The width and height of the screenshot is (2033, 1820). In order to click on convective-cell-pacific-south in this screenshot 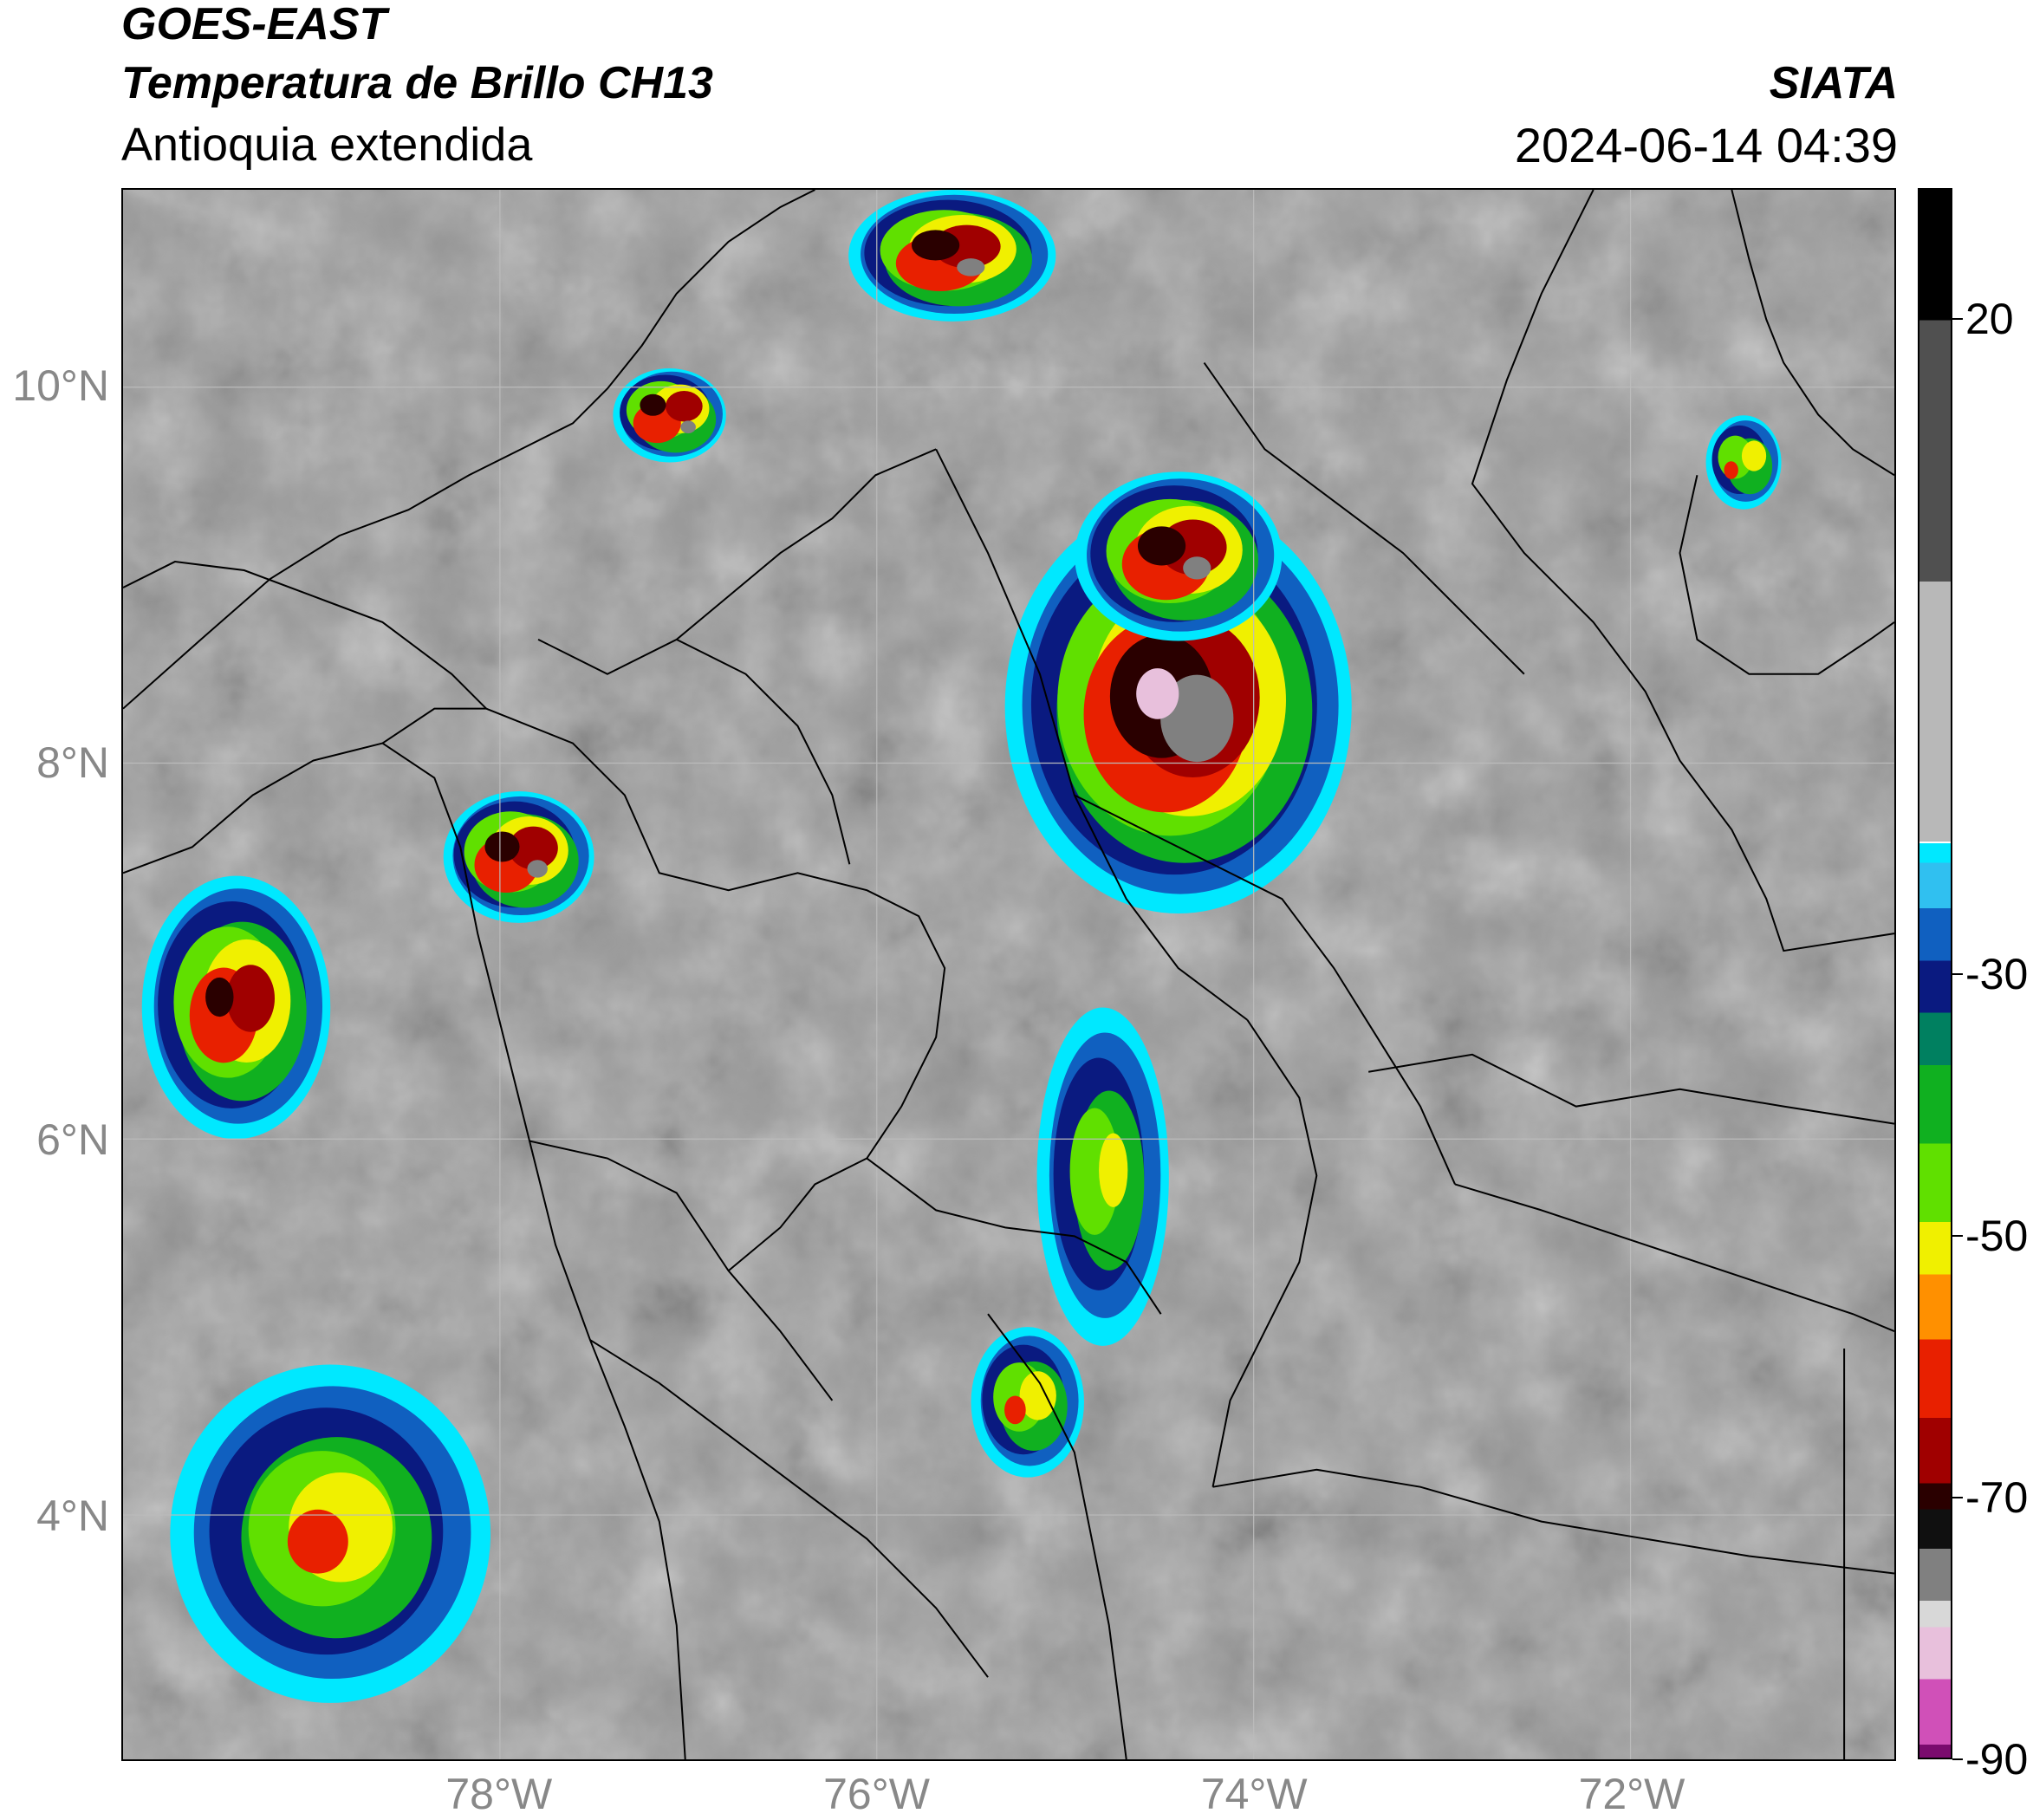, I will do `click(330, 1533)`.